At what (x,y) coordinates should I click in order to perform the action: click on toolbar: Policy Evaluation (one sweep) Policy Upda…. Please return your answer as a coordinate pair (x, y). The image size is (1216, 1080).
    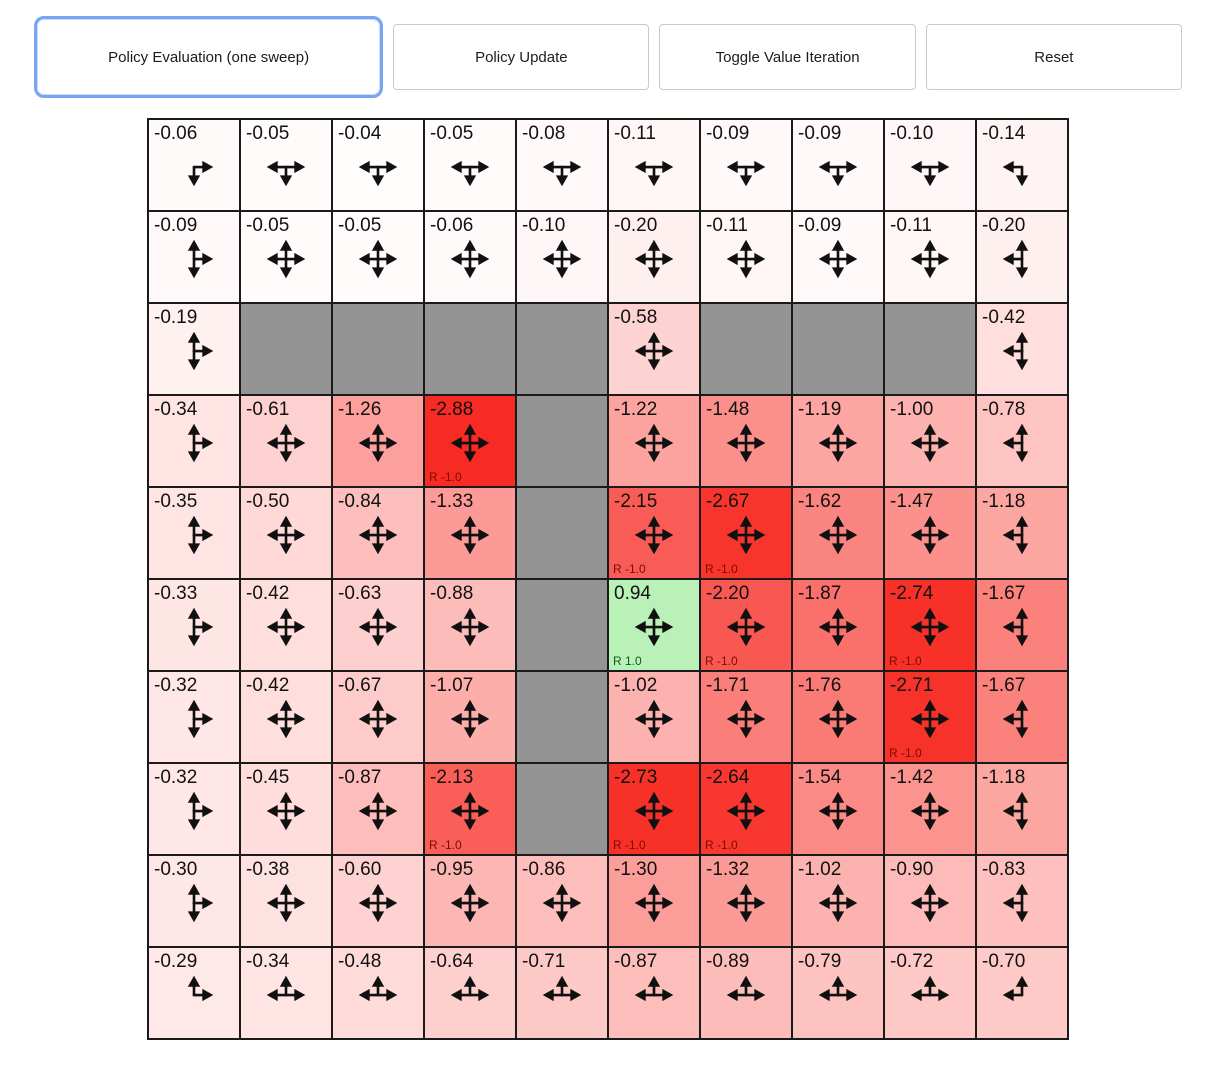
    Looking at the image, I should click on (608, 49).